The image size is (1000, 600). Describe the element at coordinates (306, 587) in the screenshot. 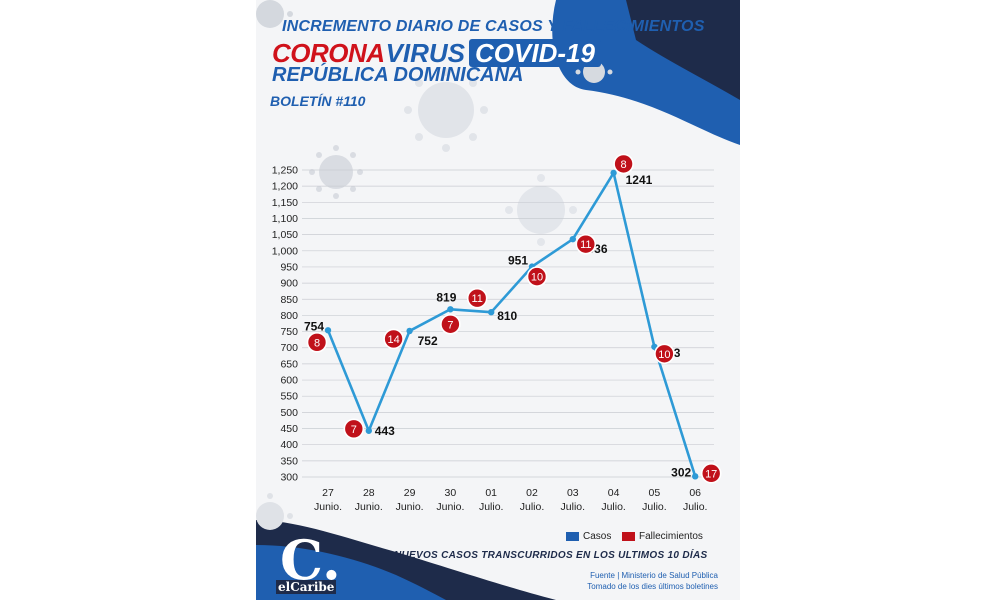

I see `logo-wordmark: elCaribe` at that location.